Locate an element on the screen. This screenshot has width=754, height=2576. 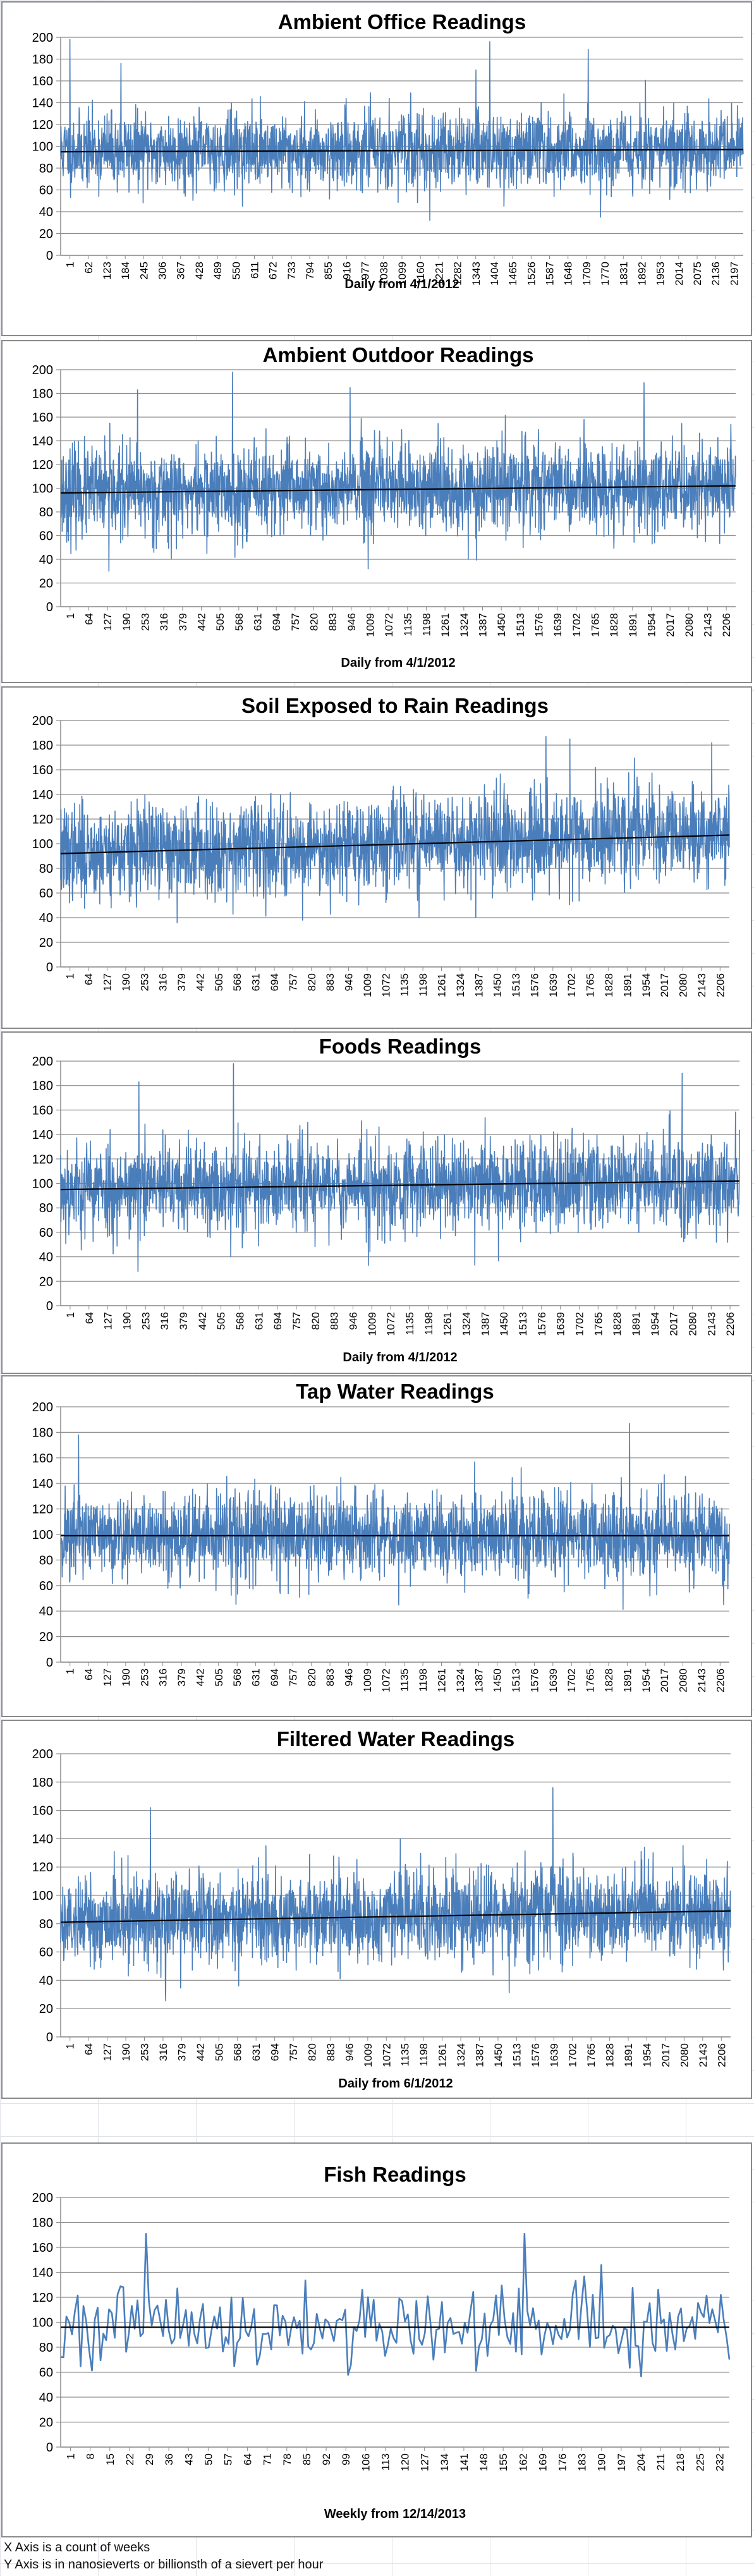
outdoor-xtick-label: 1009 is located at coordinates (371, 625).